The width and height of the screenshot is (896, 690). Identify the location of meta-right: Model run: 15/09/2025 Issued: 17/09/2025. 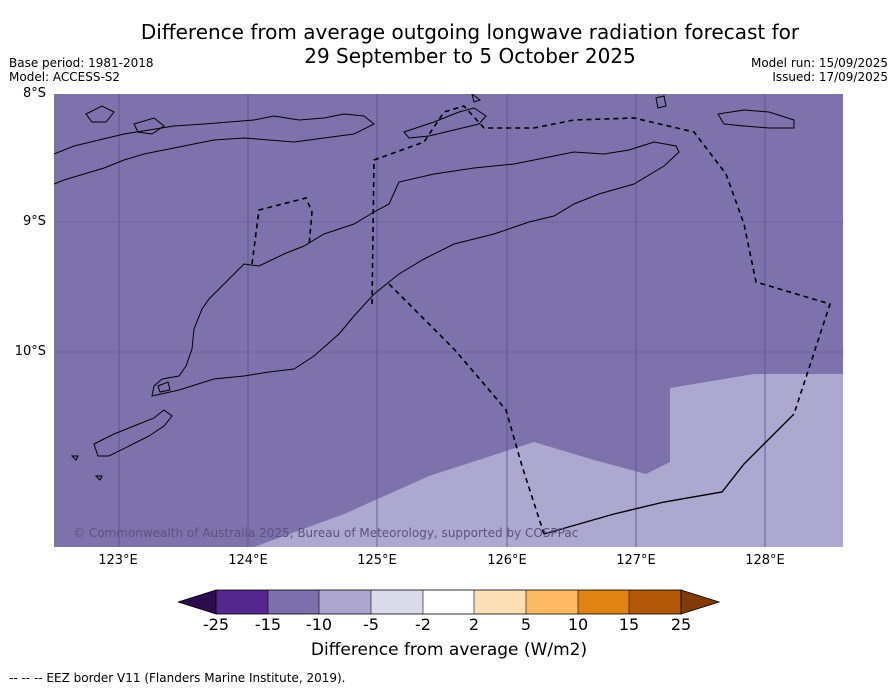
(819, 70).